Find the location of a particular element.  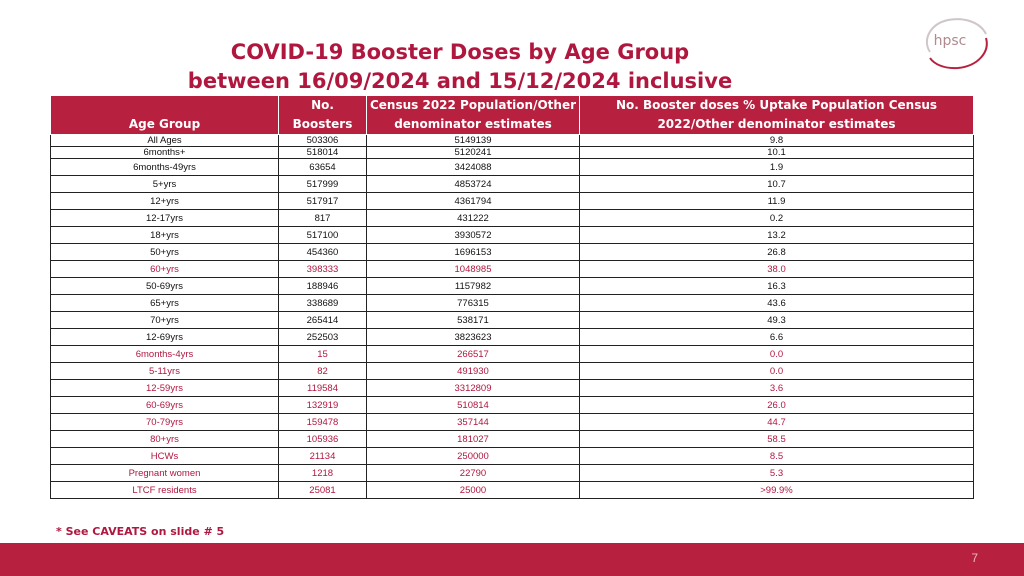

cell-uptake: >99.9% is located at coordinates (776, 490).